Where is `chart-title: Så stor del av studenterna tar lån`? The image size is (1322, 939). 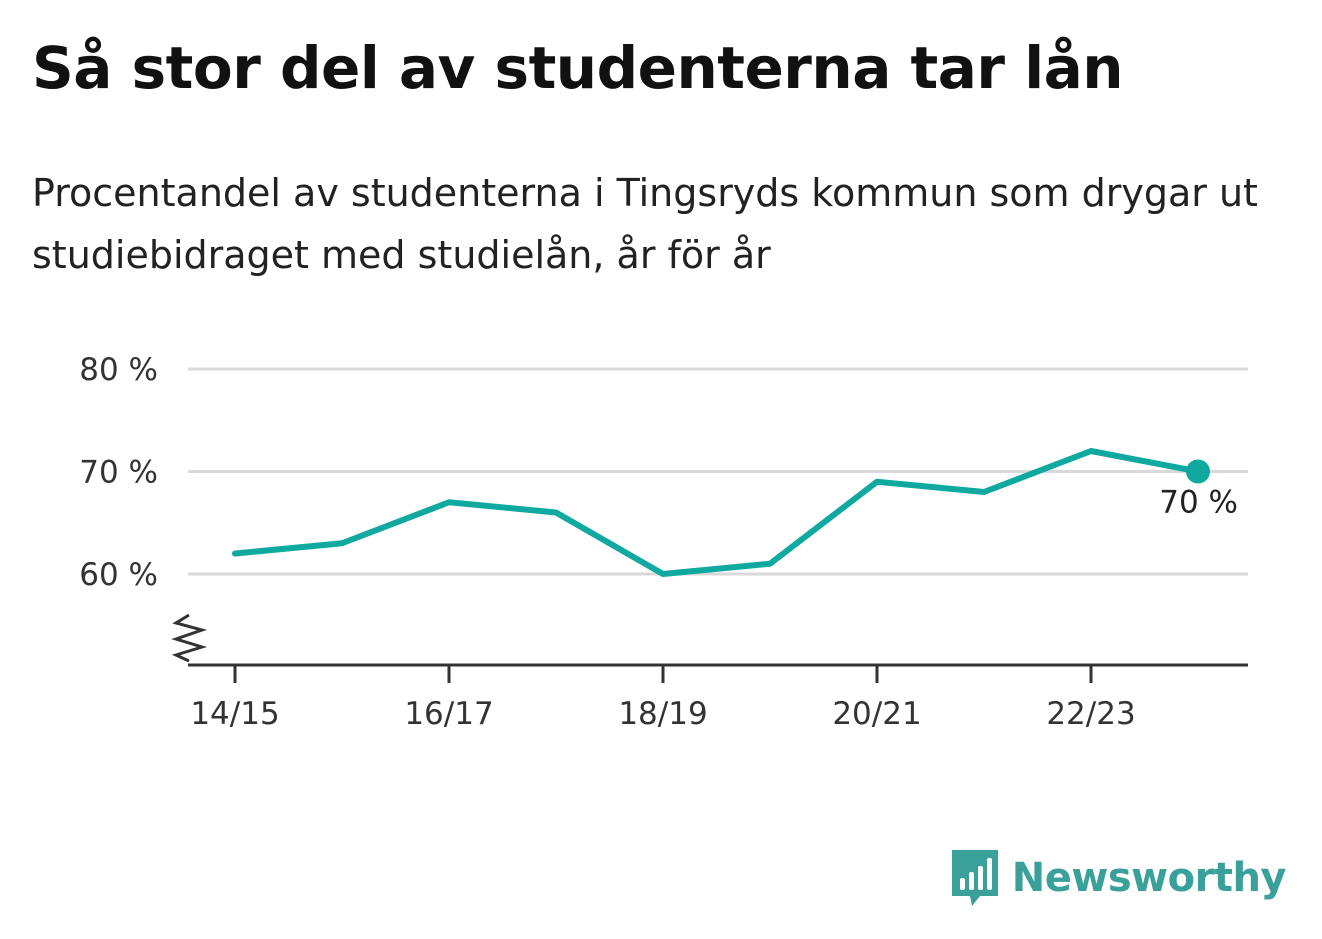 chart-title: Så stor del av studenterna tar lån is located at coordinates (578, 68).